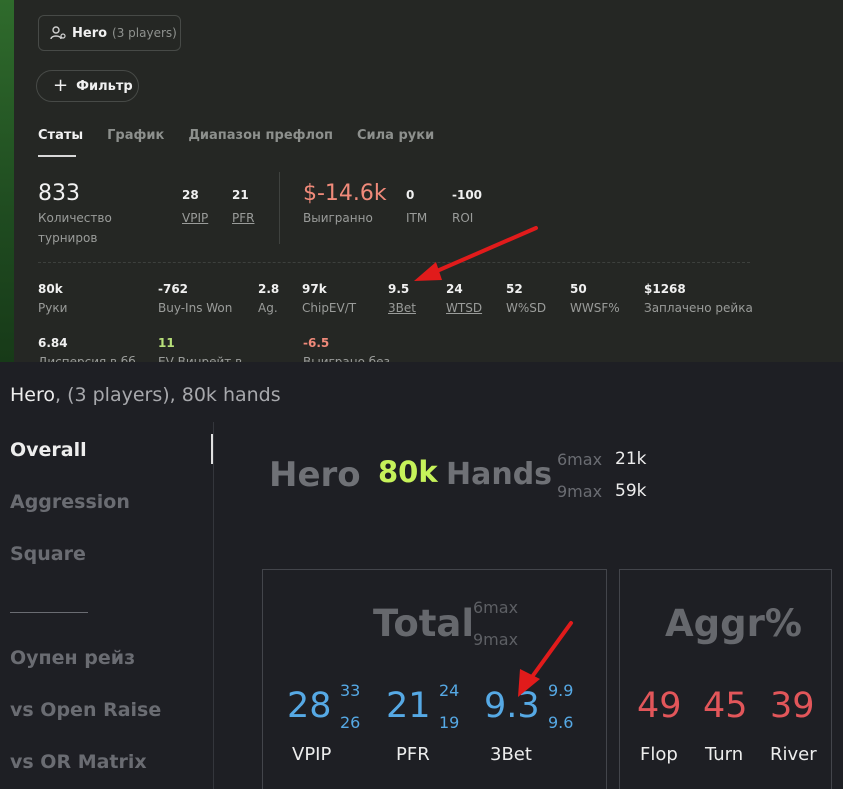 The height and width of the screenshot is (789, 843). I want to click on pfr-label: PFR, so click(413, 754).